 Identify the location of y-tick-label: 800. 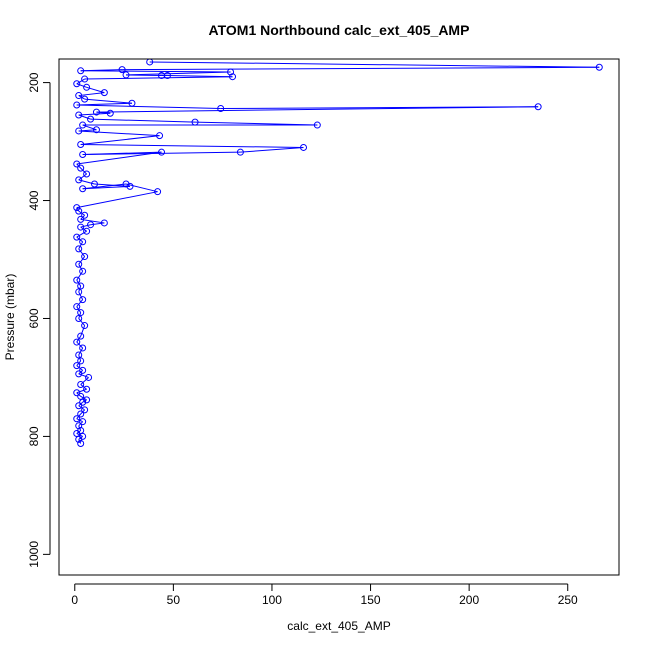
(34, 436).